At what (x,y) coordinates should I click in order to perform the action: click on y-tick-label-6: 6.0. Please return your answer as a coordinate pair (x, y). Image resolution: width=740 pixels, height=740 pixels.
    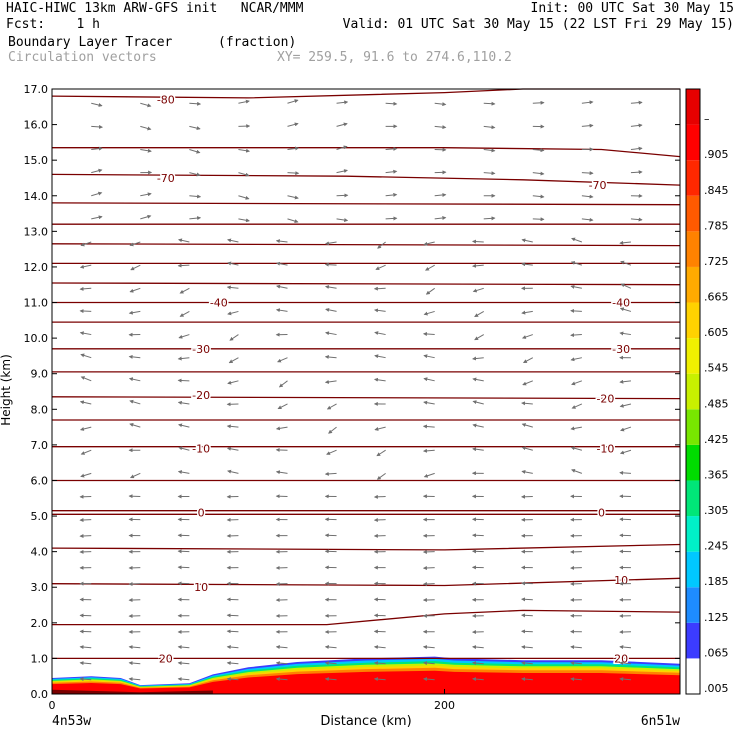
    Looking at the image, I should click on (40, 480).